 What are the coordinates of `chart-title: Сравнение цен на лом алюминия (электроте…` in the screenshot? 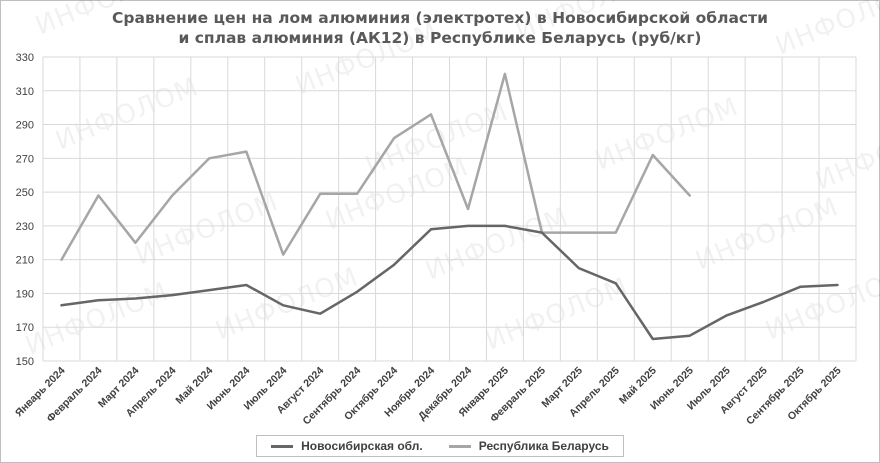 It's located at (440, 28).